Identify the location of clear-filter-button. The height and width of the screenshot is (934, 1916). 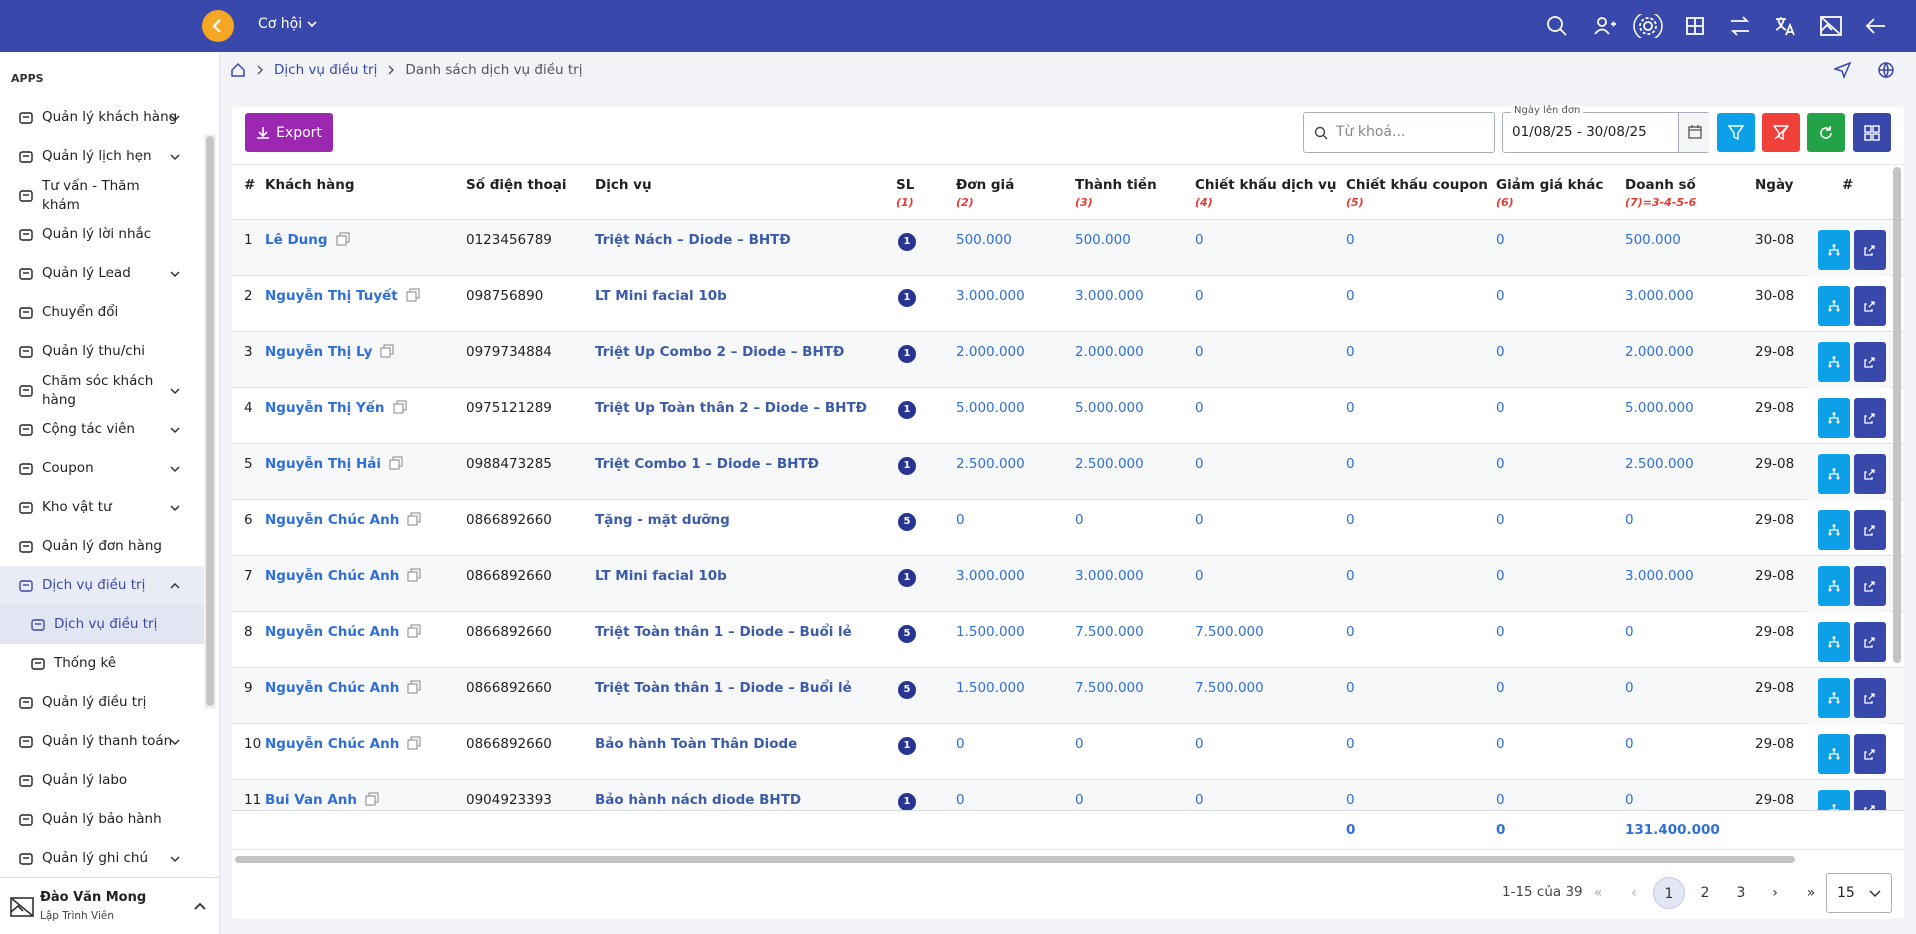
(1781, 132).